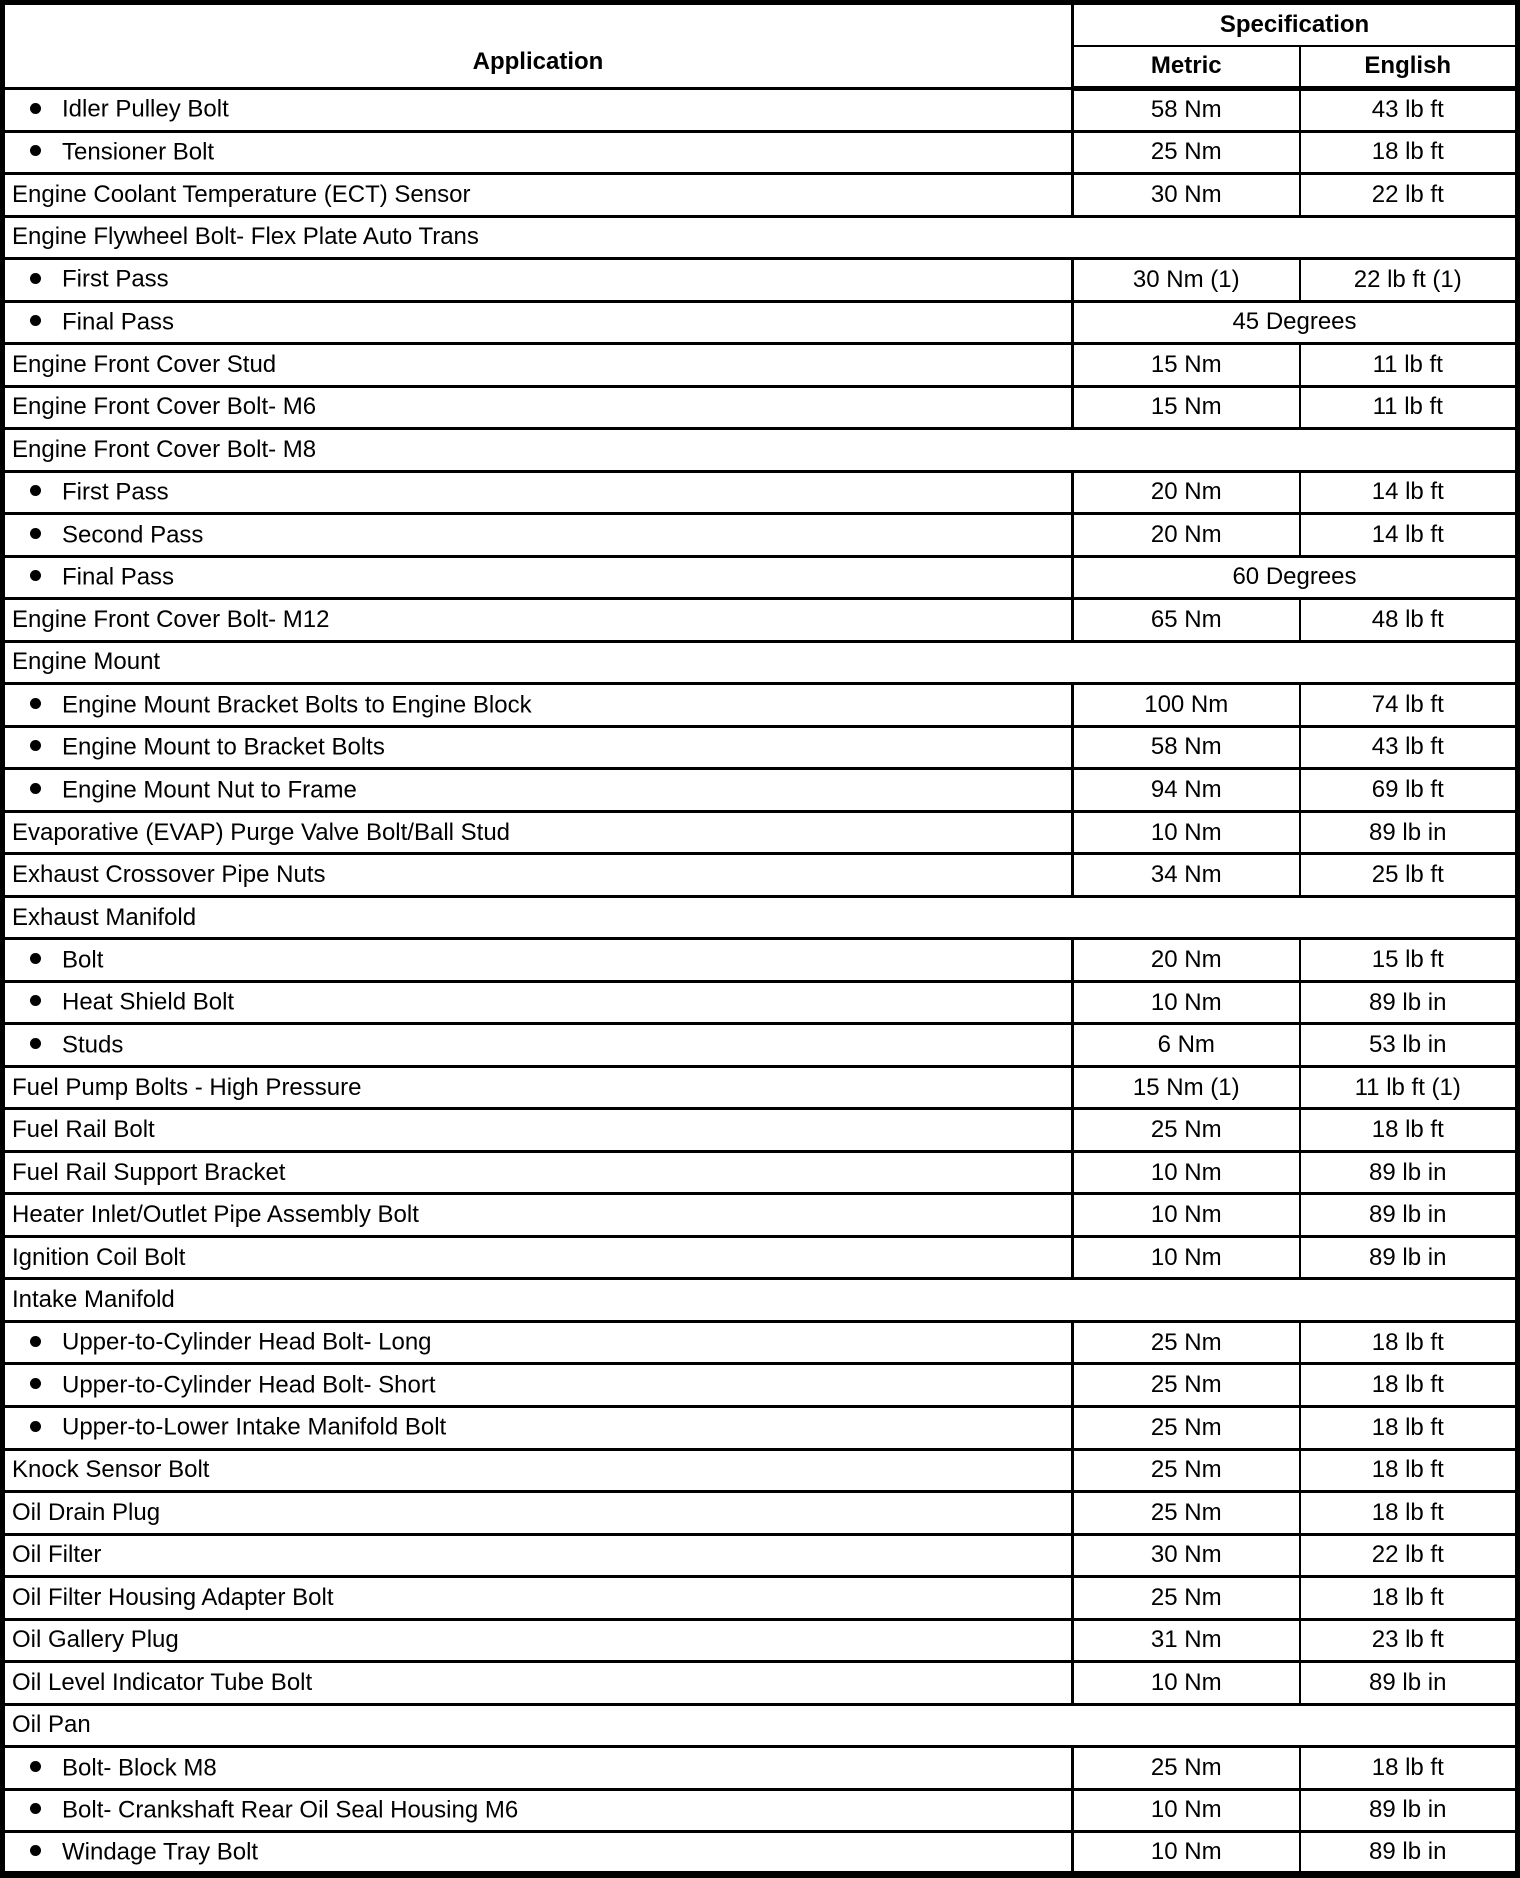 The image size is (1520, 1878). Describe the element at coordinates (538, 491) in the screenshot. I see `application-cell: First Pass` at that location.